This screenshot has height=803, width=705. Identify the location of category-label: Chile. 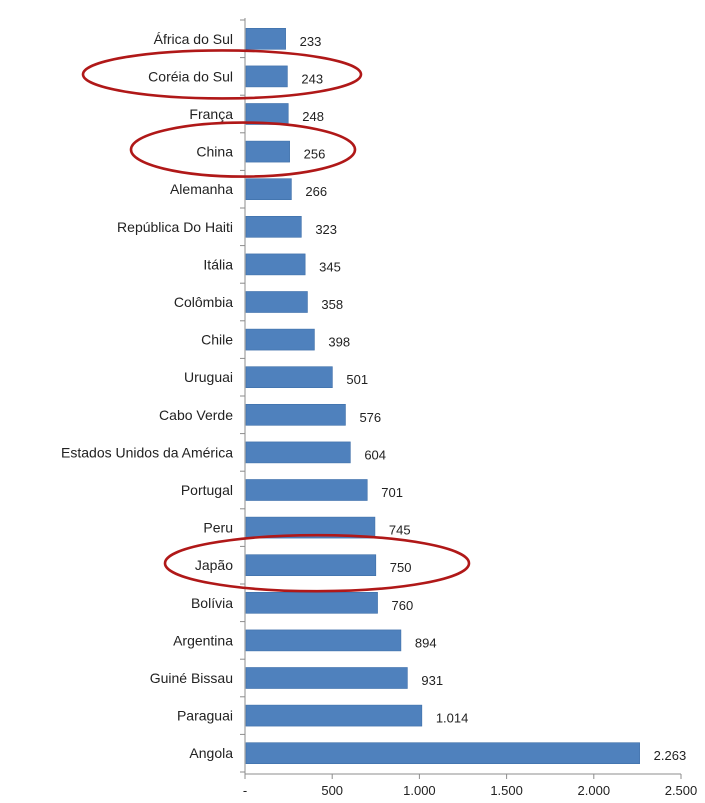
(217, 340).